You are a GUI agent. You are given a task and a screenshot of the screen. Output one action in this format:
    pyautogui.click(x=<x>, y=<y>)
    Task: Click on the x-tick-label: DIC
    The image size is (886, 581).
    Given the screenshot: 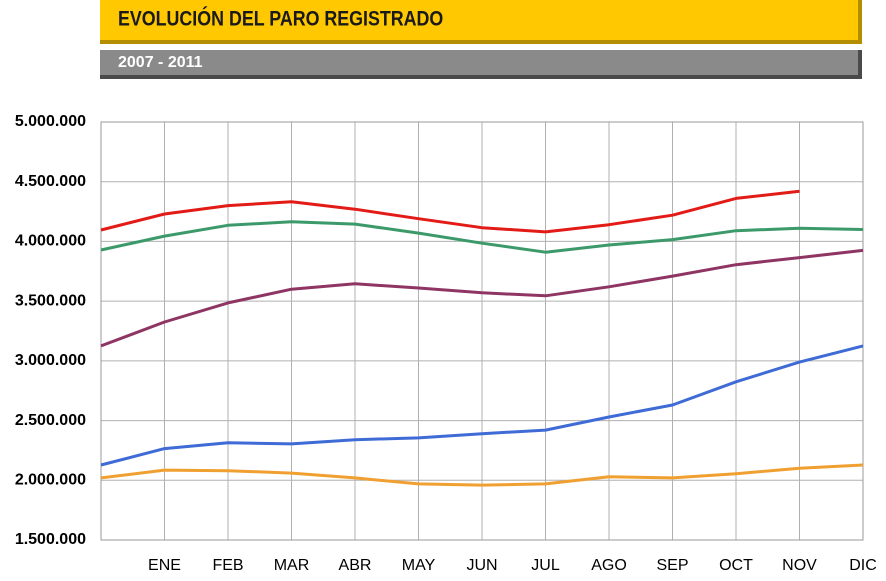 What is the action you would take?
    pyautogui.click(x=863, y=565)
    